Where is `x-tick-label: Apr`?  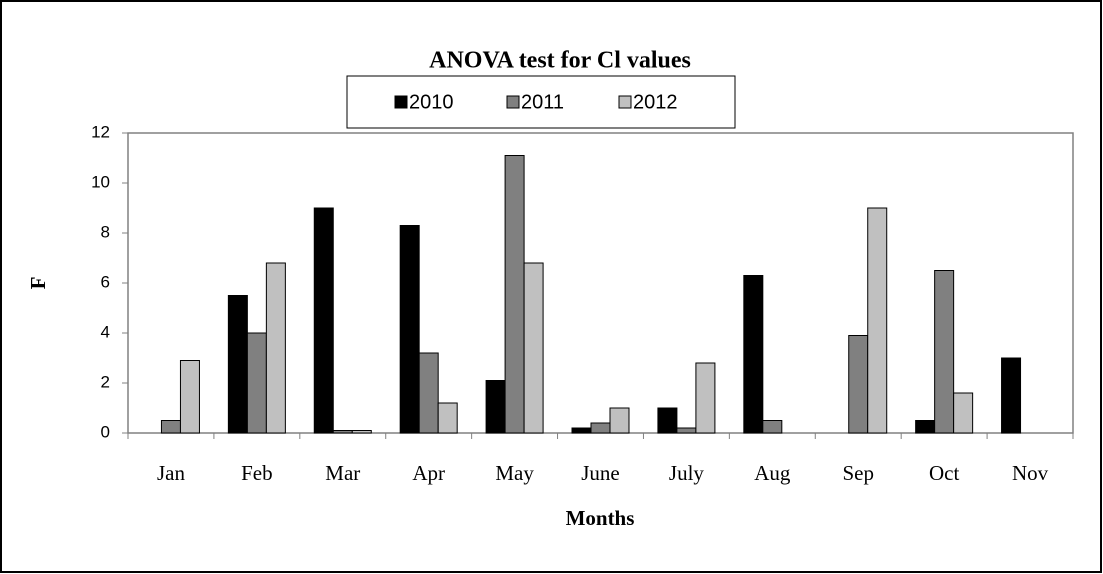
x-tick-label: Apr is located at coordinates (428, 473).